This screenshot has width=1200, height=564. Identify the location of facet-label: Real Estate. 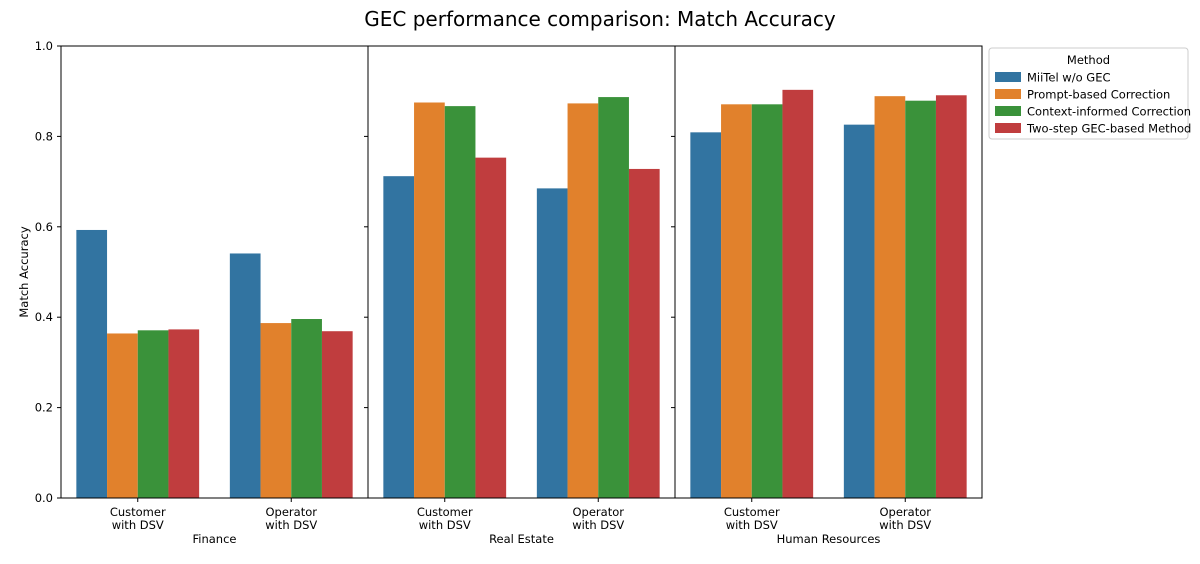
(521, 539).